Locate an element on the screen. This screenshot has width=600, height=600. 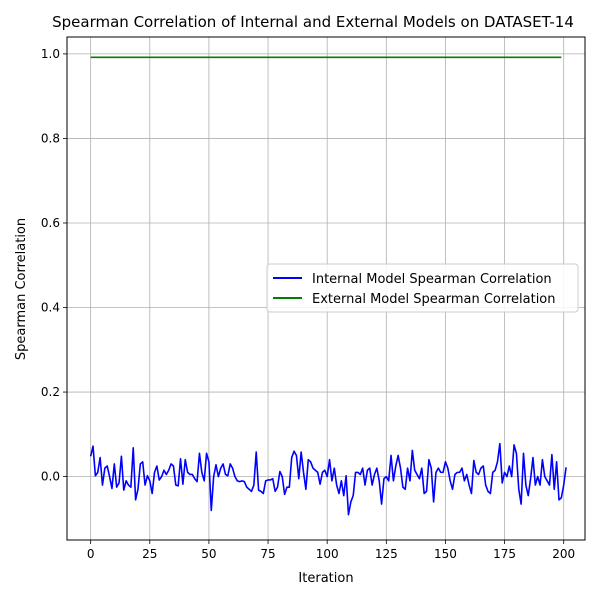
legend-label-external: External Model Spearman Correlation is located at coordinates (434, 299).